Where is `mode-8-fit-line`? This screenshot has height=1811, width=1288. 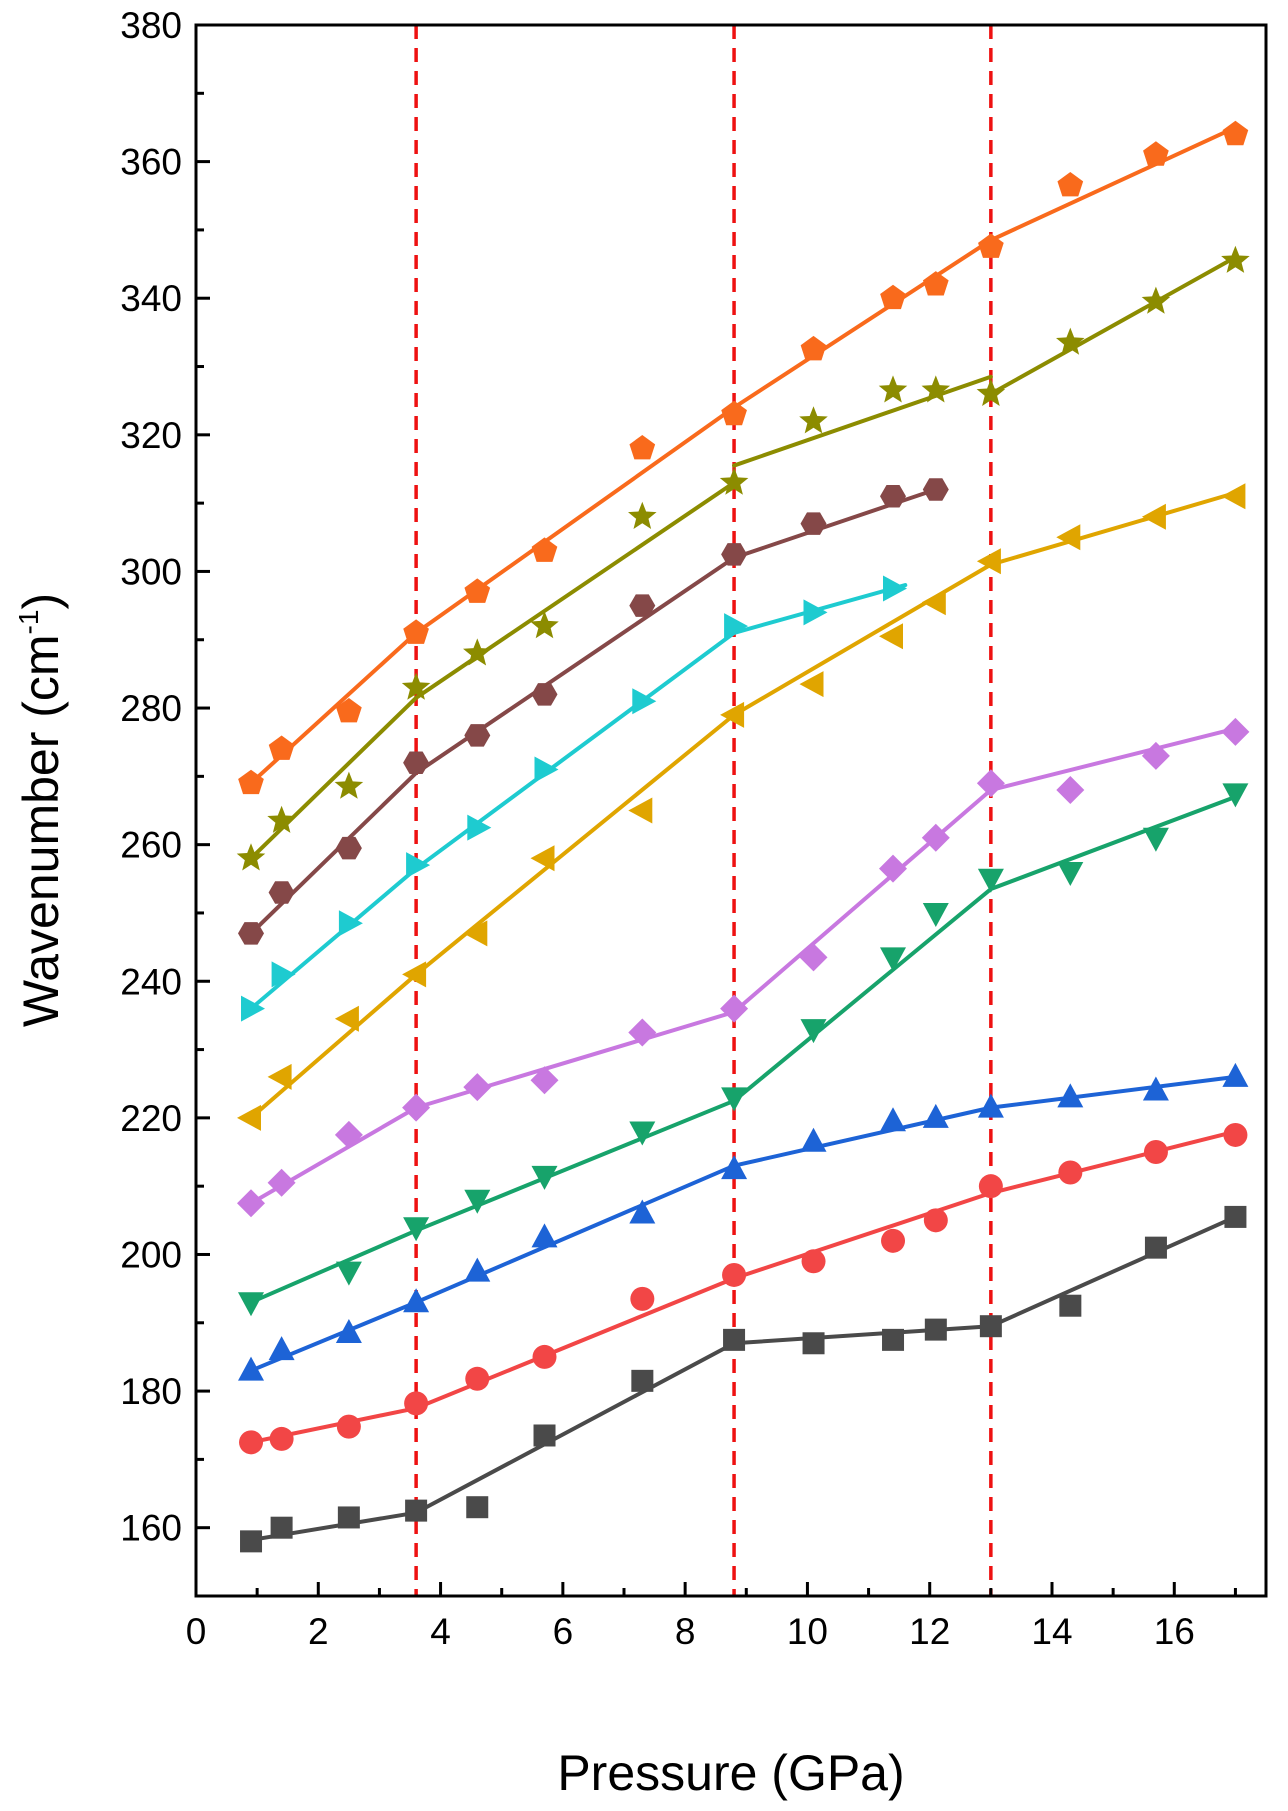 mode-8-fit-line is located at coordinates (334, 853).